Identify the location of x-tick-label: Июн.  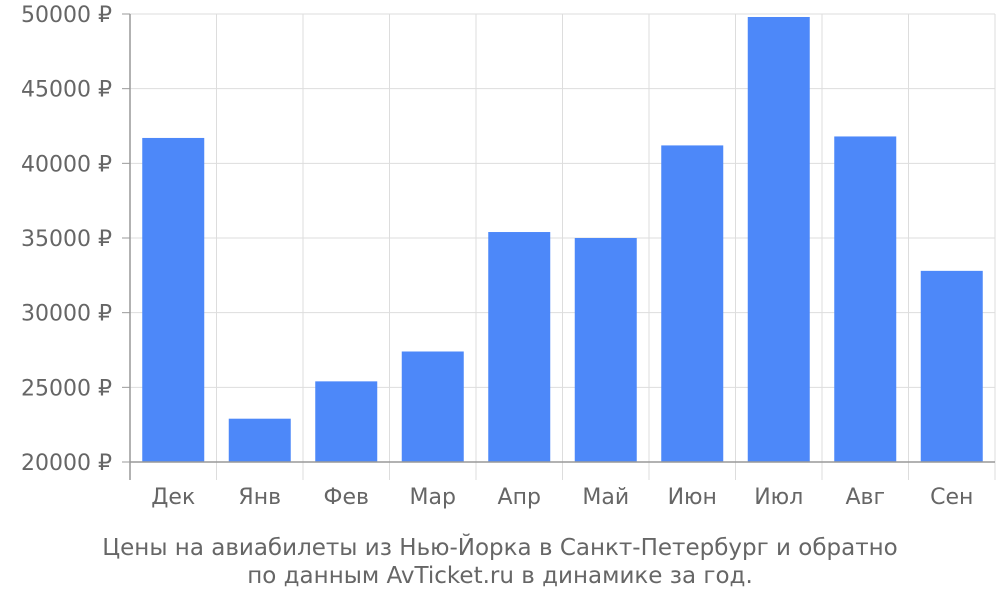
(692, 497).